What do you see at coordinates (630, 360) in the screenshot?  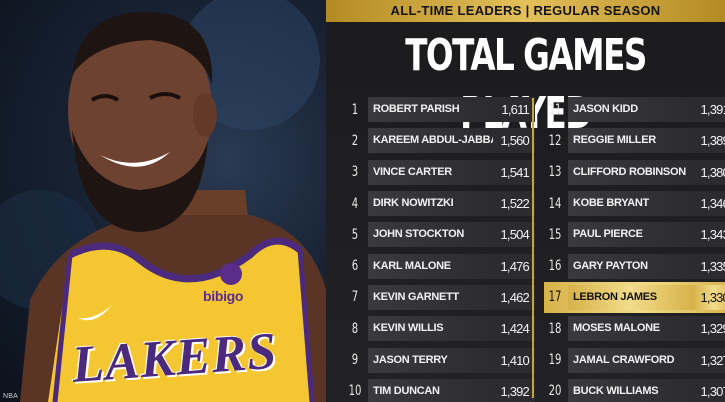 I see `player-name: JAMAL CRAWFORD` at bounding box center [630, 360].